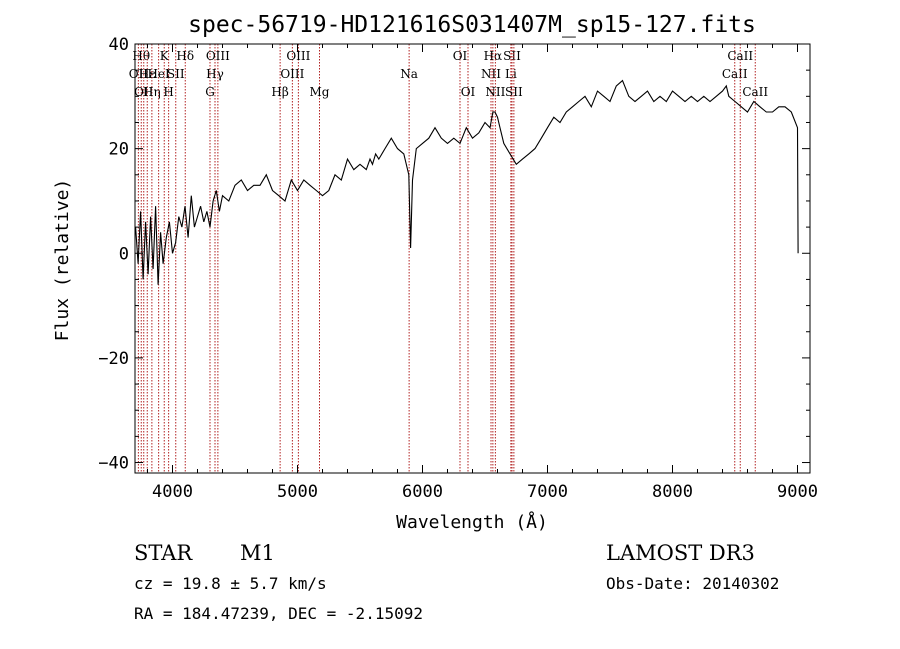 Image resolution: width=900 pixels, height=649 pixels. What do you see at coordinates (124, 254) in the screenshot?
I see `y-tick-label-2: 0` at bounding box center [124, 254].